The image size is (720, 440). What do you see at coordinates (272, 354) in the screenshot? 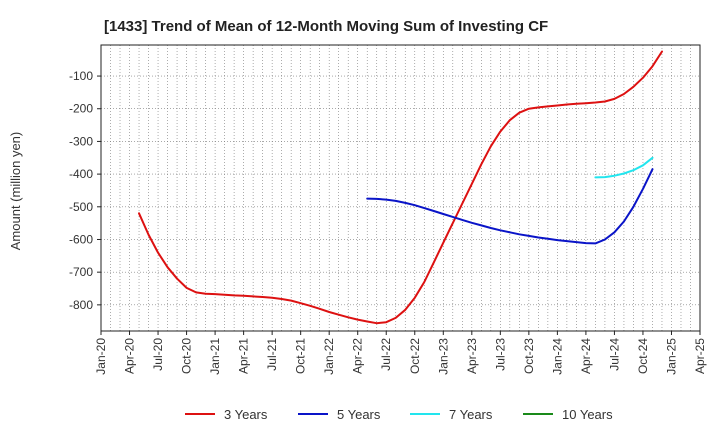
I see `x-tick-label: Jul-21` at bounding box center [272, 354].